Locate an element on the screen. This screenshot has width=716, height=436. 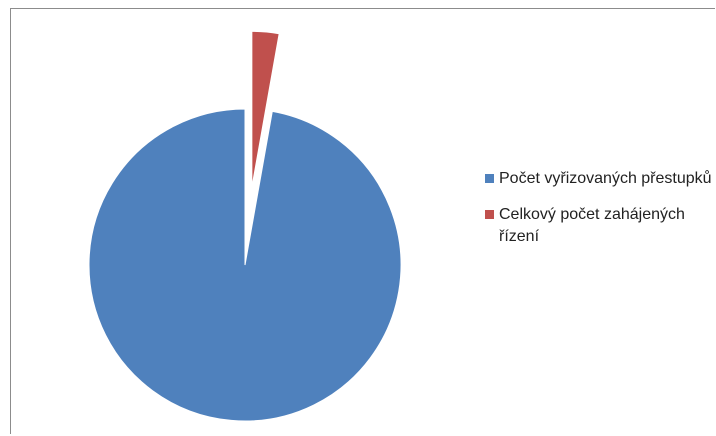
legend-item-rizeni: Celkový počet zahájených řízení is located at coordinates (600, 226).